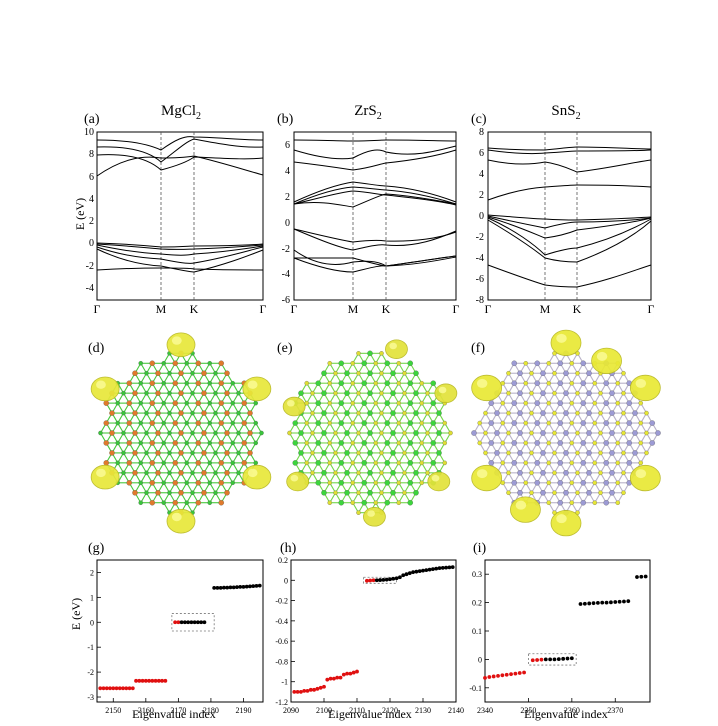  What do you see at coordinates (286, 580) in the screenshot?
I see `y-tick-label: 0` at bounding box center [286, 580].